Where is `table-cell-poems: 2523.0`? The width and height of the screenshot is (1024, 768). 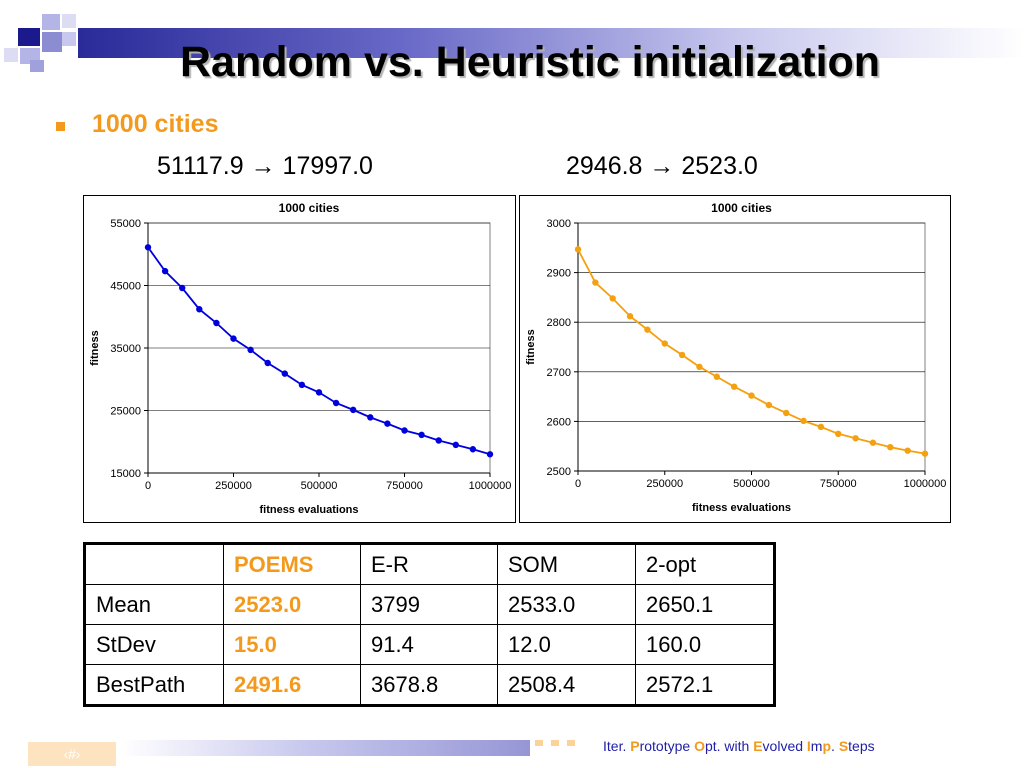 table-cell-poems: 2523.0 is located at coordinates (292, 604).